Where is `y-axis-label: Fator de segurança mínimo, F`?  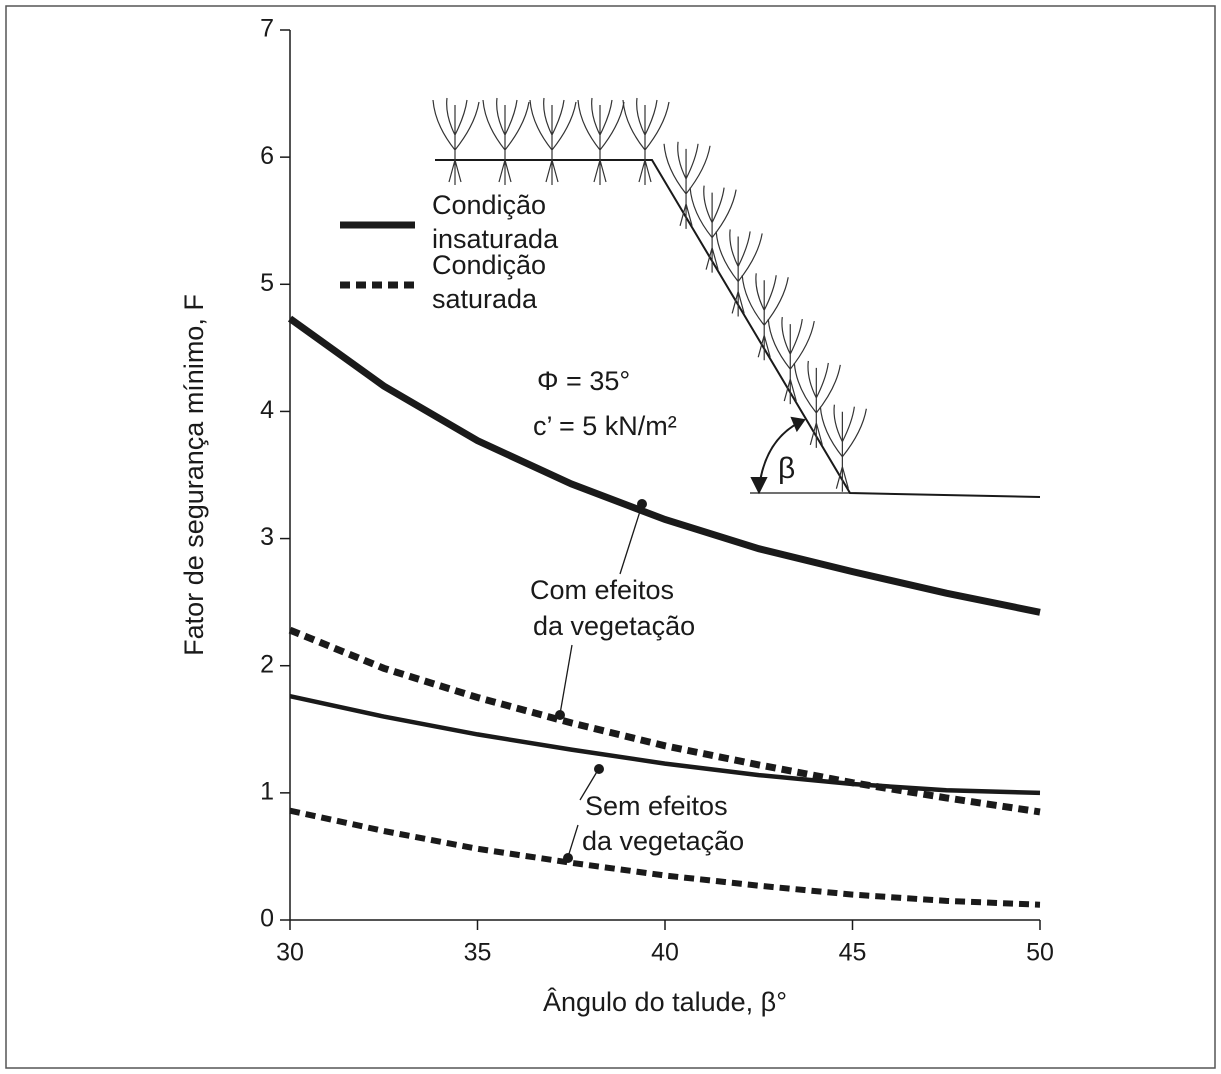
y-axis-label: Fator de segurança mínimo, F is located at coordinates (194, 475).